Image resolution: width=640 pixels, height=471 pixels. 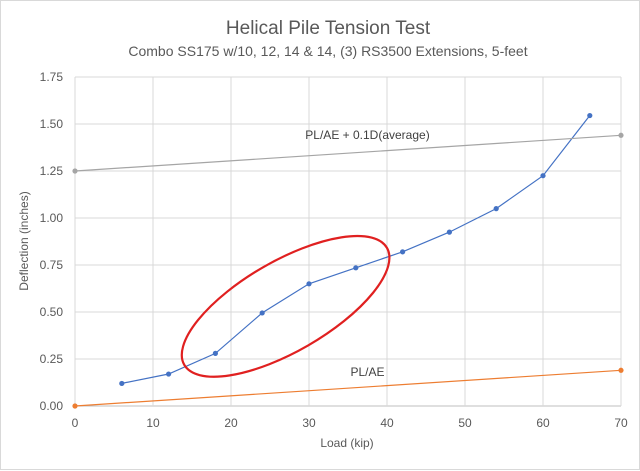 I want to click on y-tick-label: 0.75, so click(x=52, y=265).